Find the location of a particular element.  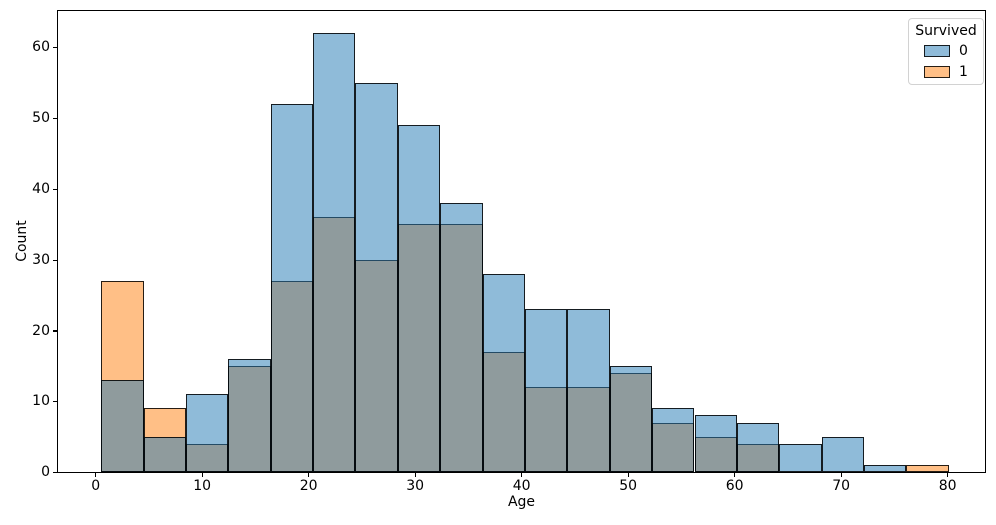

y-tick-label: 40 is located at coordinates (41, 188).